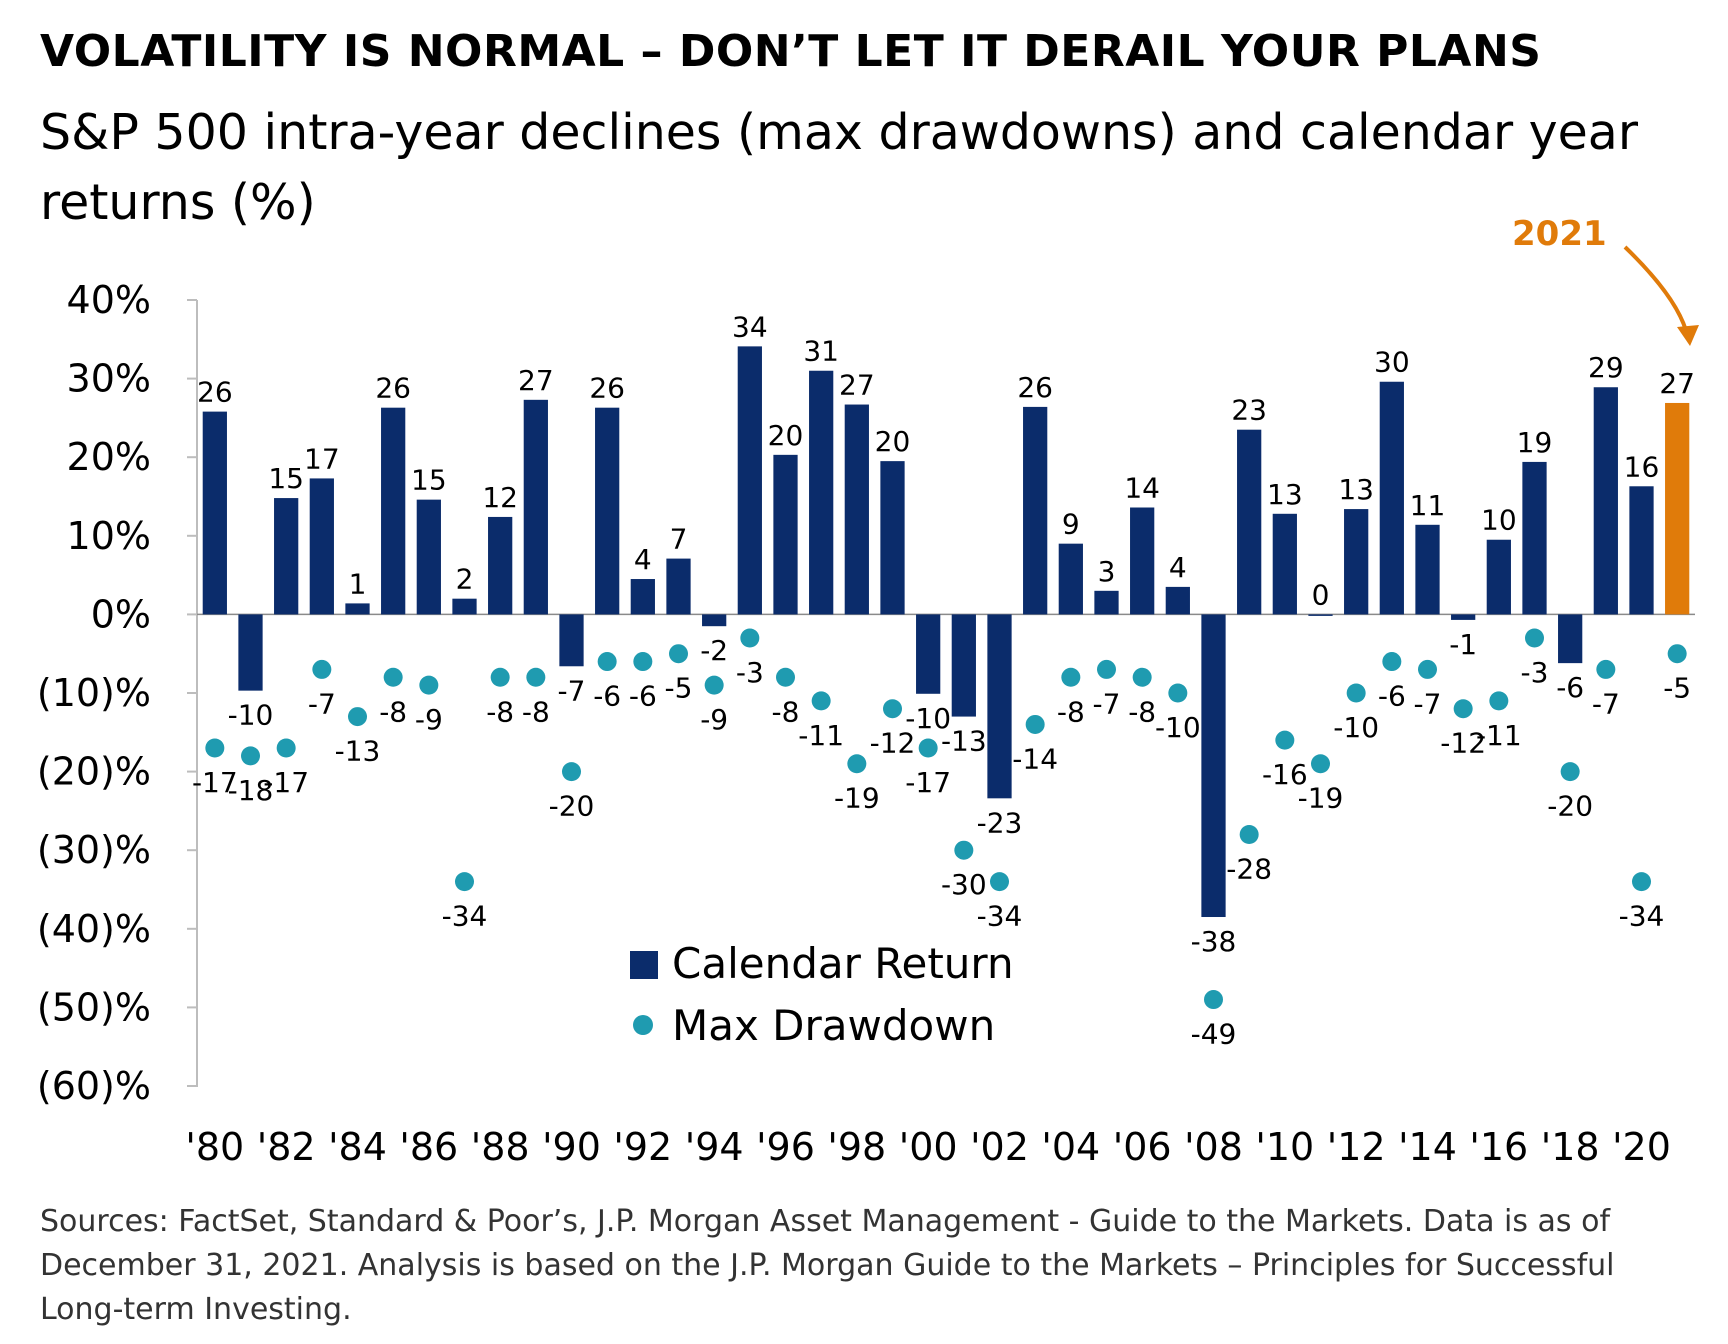  What do you see at coordinates (1284, 1147) in the screenshot?
I see `x-tick-label: '10` at bounding box center [1284, 1147].